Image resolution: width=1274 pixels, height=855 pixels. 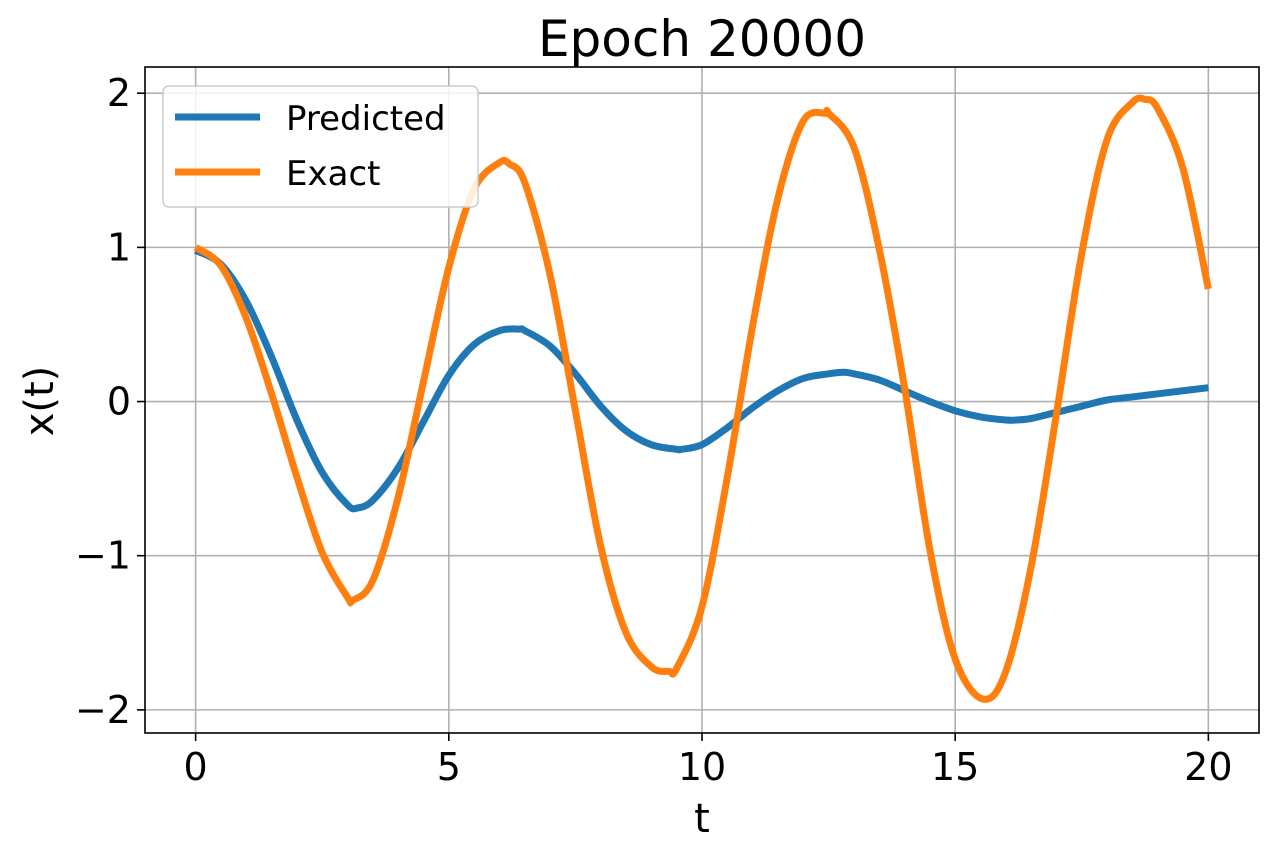 I want to click on x-axis-label: t, so click(x=702, y=819).